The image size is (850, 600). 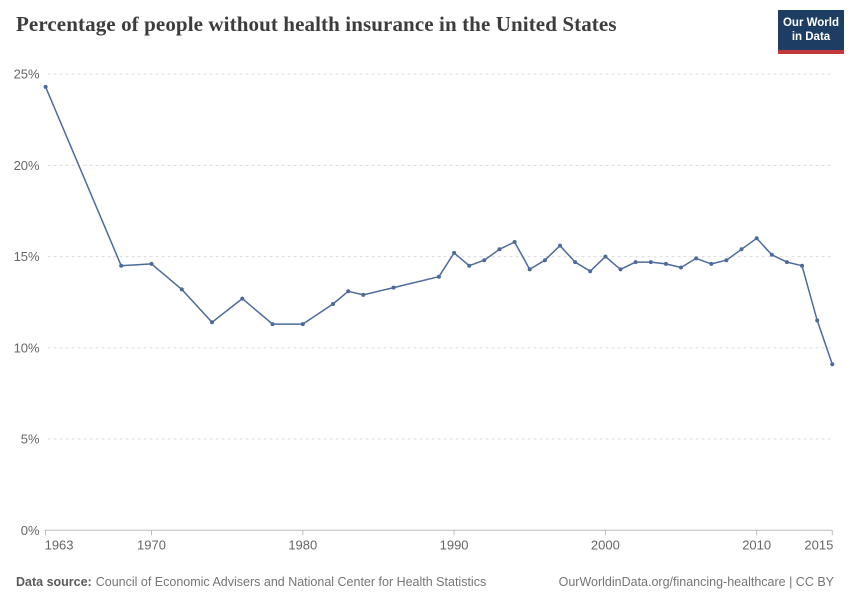 What do you see at coordinates (771, 254) in the screenshot?
I see `data-point-2011` at bounding box center [771, 254].